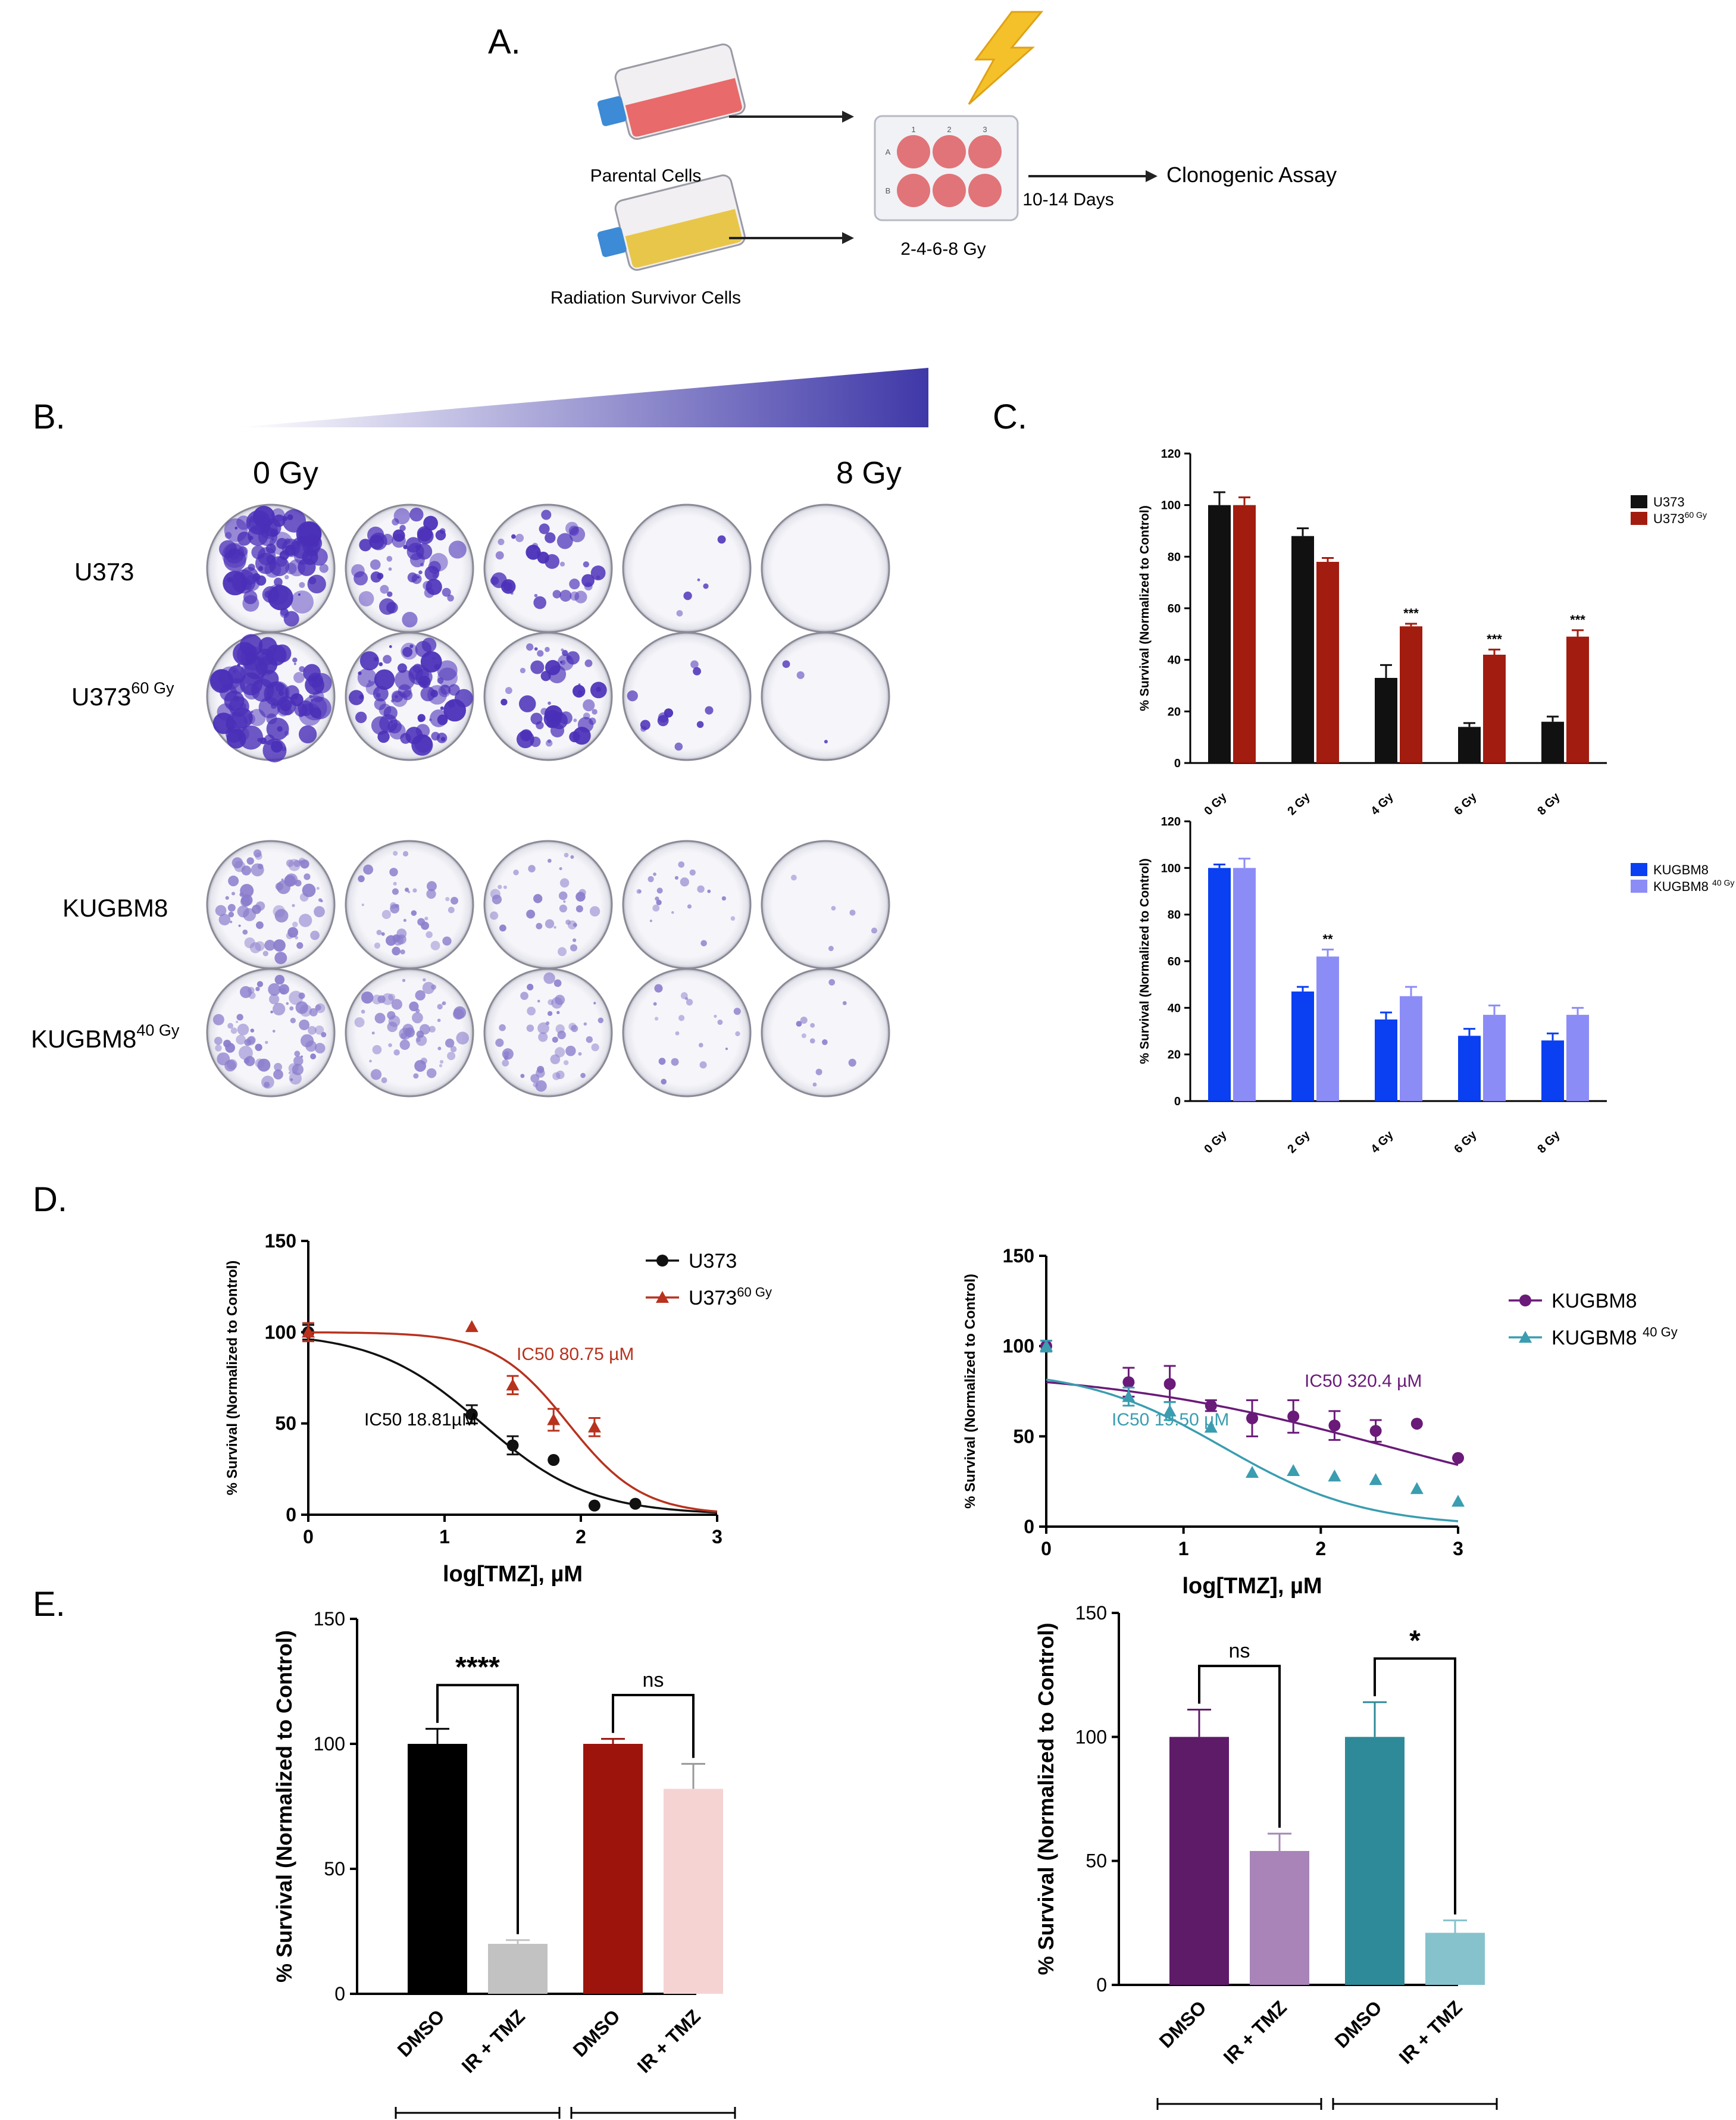 The image size is (1736, 2120). What do you see at coordinates (513, 1574) in the screenshot?
I see `x-axis-label: log[TMZ], µM` at bounding box center [513, 1574].